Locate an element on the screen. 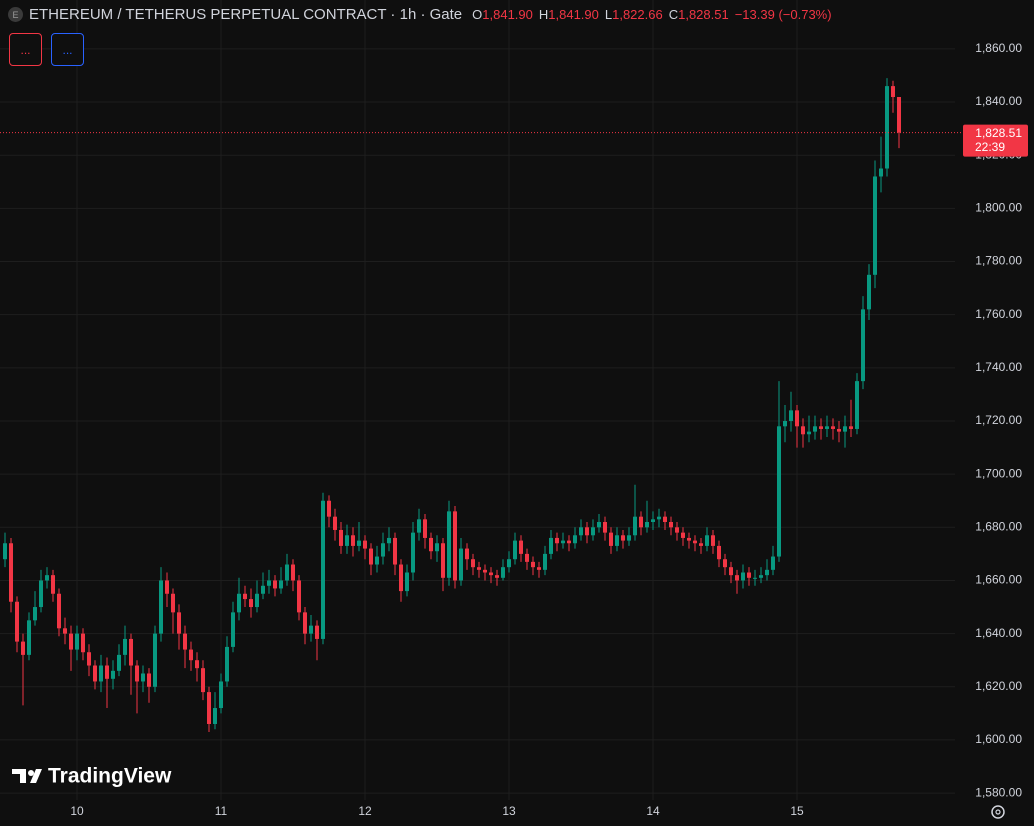 This screenshot has height=826, width=1034. price-tag is located at coordinates (995, 140).